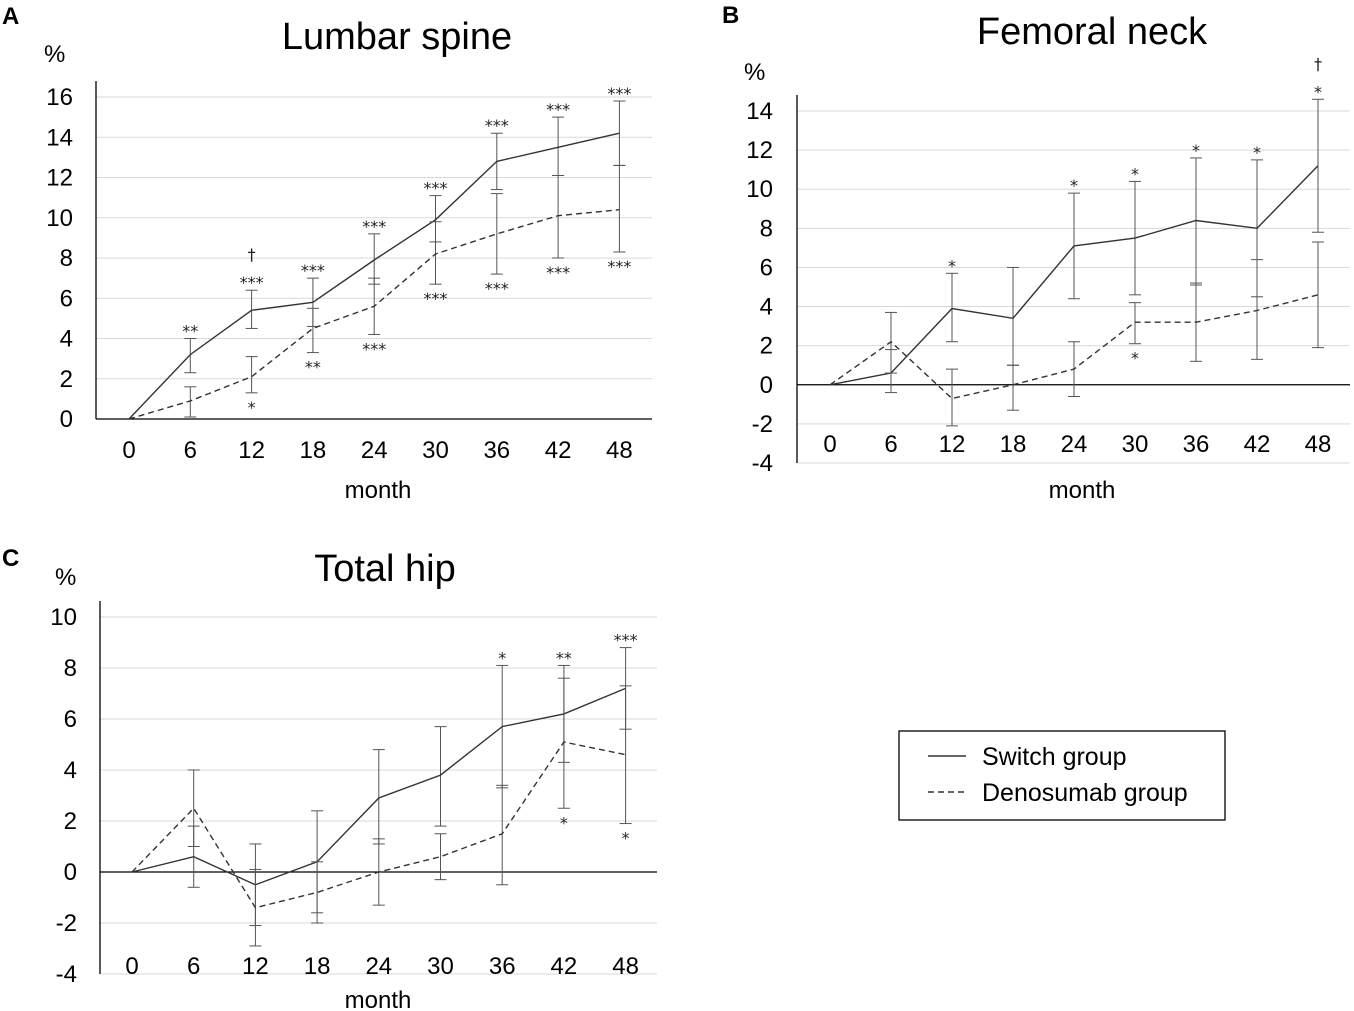 Image resolution: width=1354 pixels, height=1011 pixels. I want to click on panel-letter: A, so click(10, 16).